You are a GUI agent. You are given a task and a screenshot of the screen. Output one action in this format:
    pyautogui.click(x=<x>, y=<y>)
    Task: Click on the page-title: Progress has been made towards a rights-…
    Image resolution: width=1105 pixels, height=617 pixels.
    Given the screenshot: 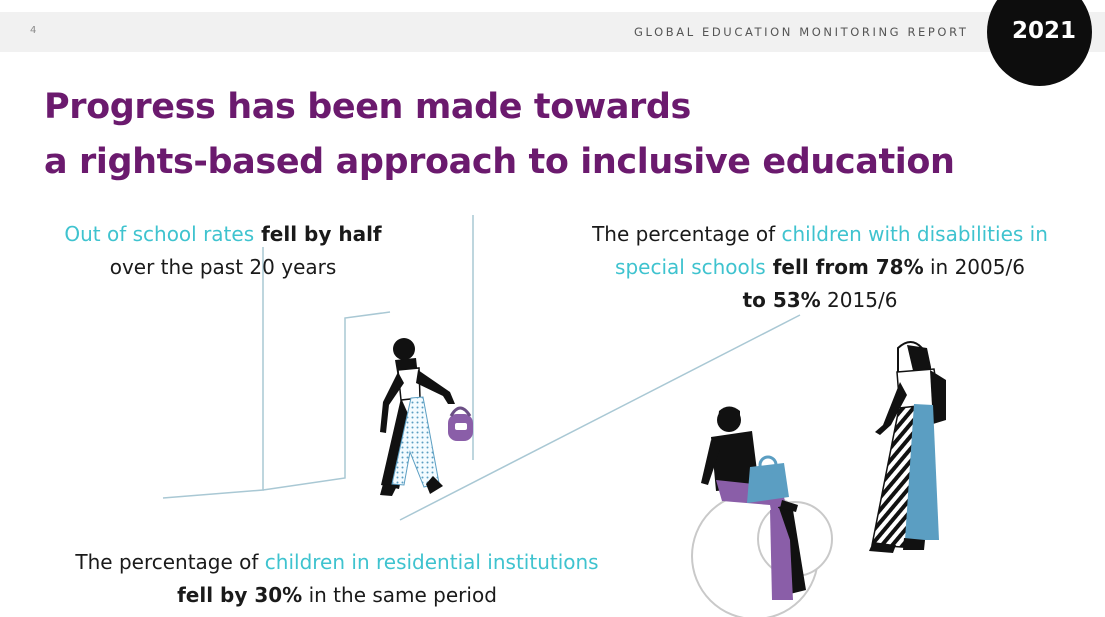 What is the action you would take?
    pyautogui.click(x=499, y=135)
    